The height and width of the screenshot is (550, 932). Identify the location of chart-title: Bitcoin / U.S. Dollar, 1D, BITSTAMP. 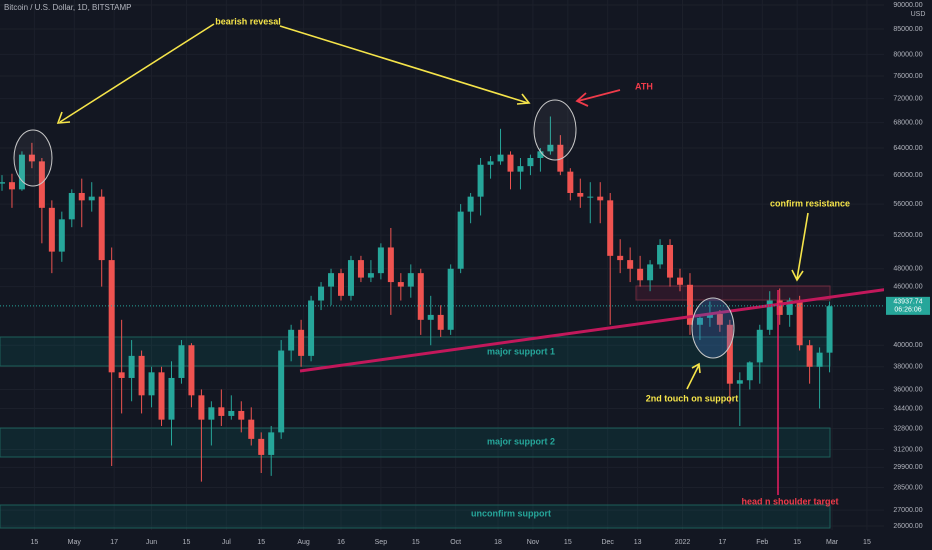
(67, 7).